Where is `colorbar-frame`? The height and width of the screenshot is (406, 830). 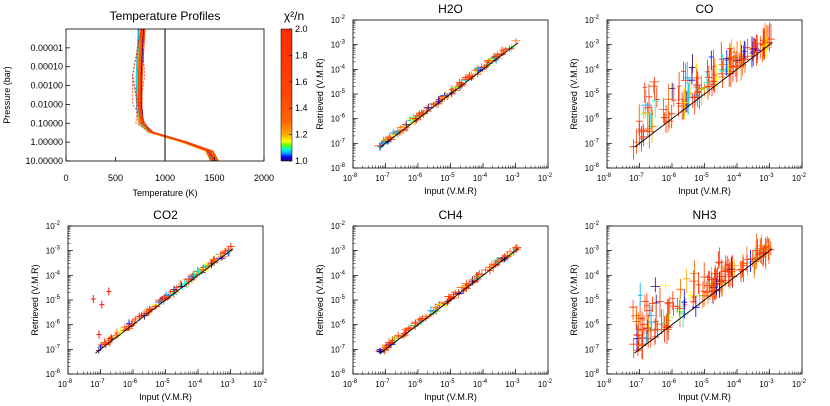 colorbar-frame is located at coordinates (286, 95).